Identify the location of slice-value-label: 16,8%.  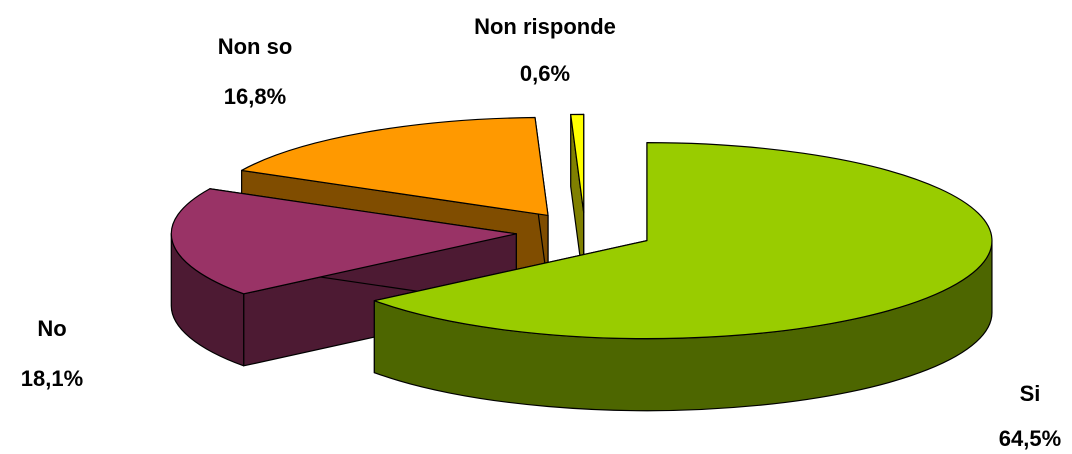
(255, 96).